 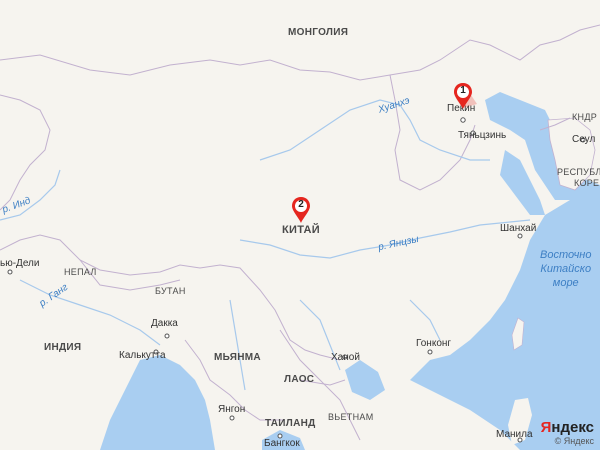 I want to click on map-marker-2: 2, so click(x=306, y=213).